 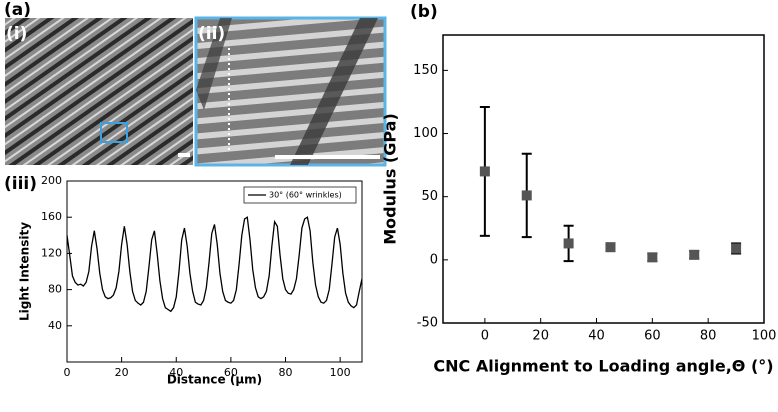 What do you see at coordinates (17, 10) in the screenshot?
I see `panel-label: (a)` at bounding box center [17, 10].